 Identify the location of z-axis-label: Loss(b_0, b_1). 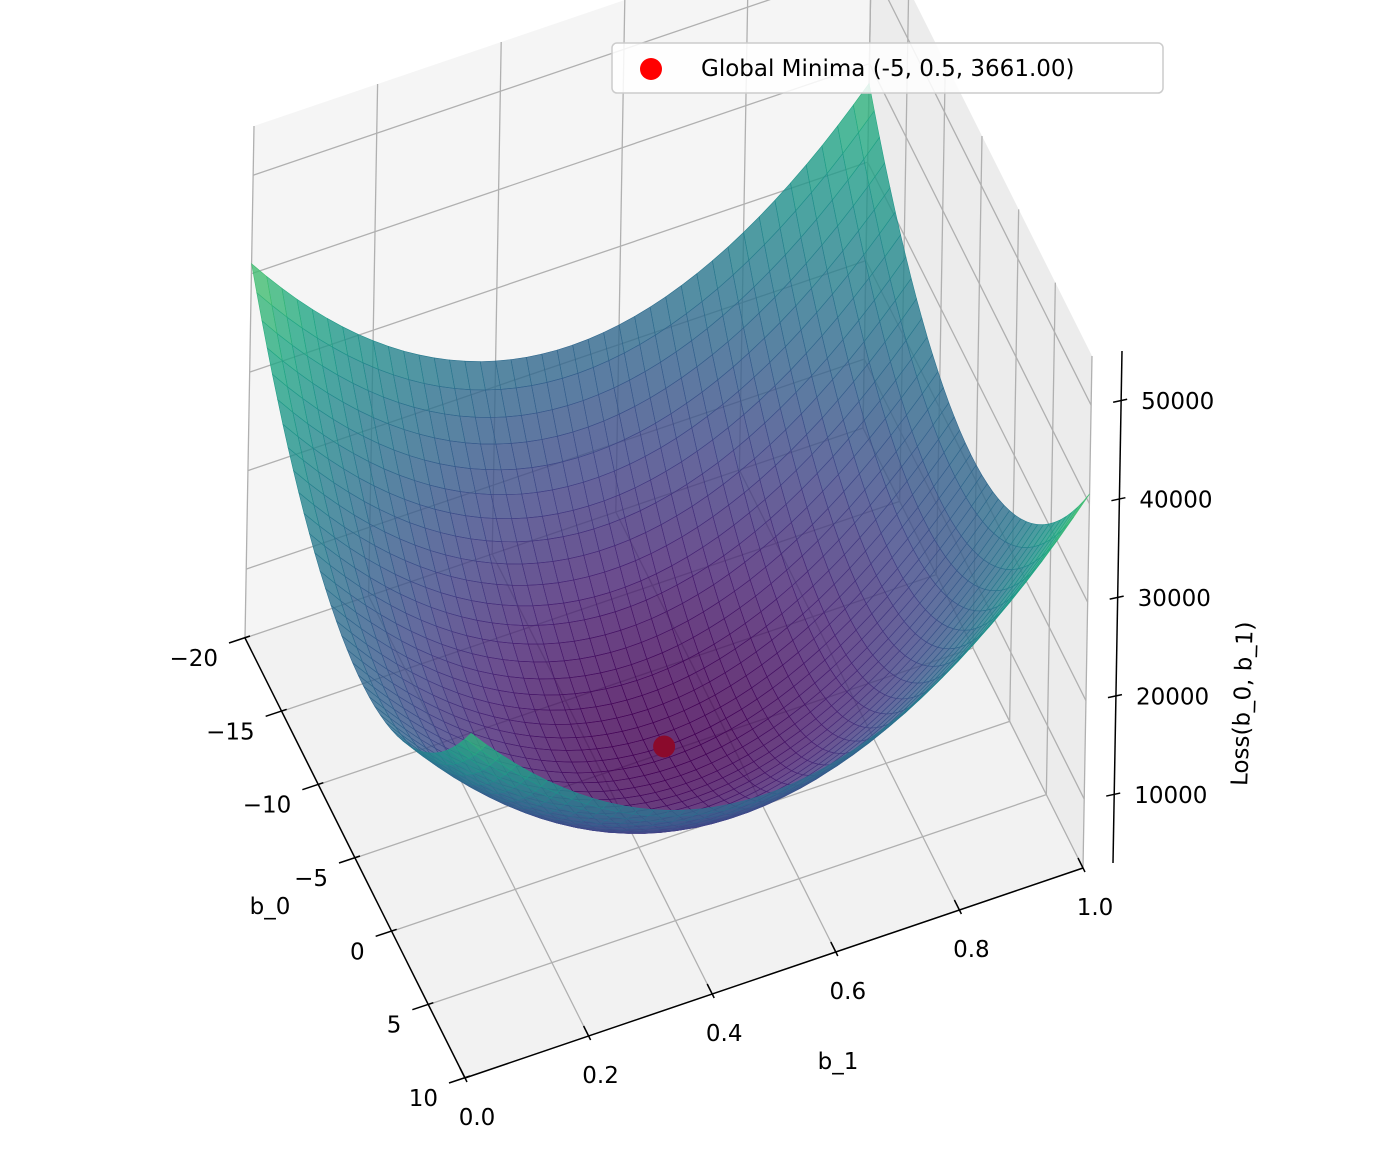
(1243, 703).